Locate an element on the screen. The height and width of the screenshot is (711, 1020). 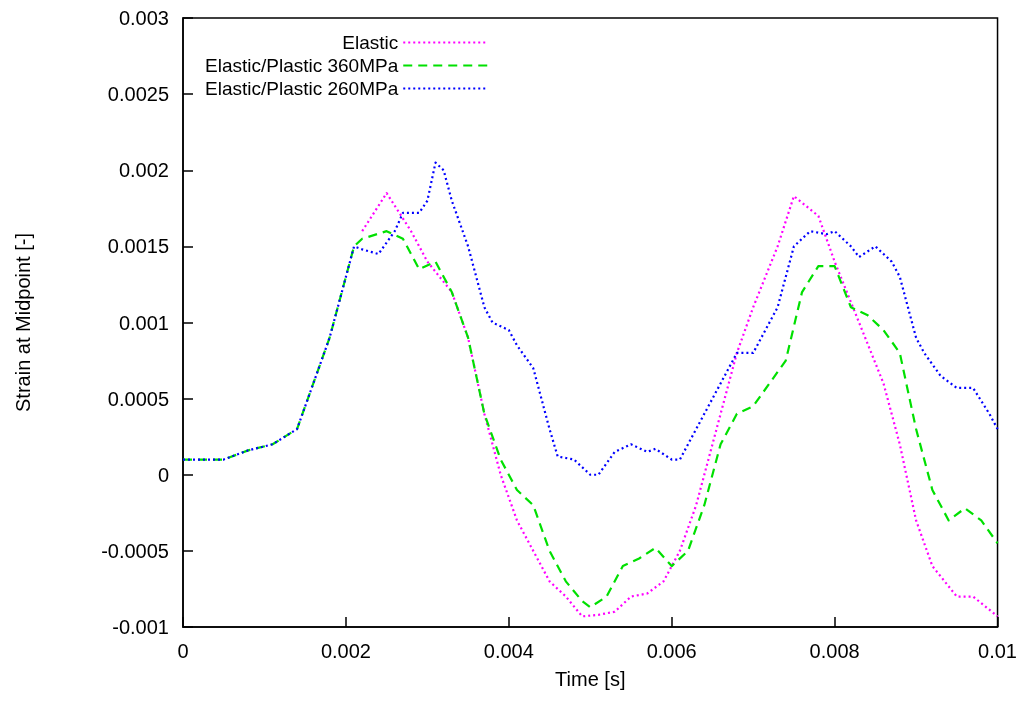
x-tick-label: 0.01 is located at coordinates (998, 651).